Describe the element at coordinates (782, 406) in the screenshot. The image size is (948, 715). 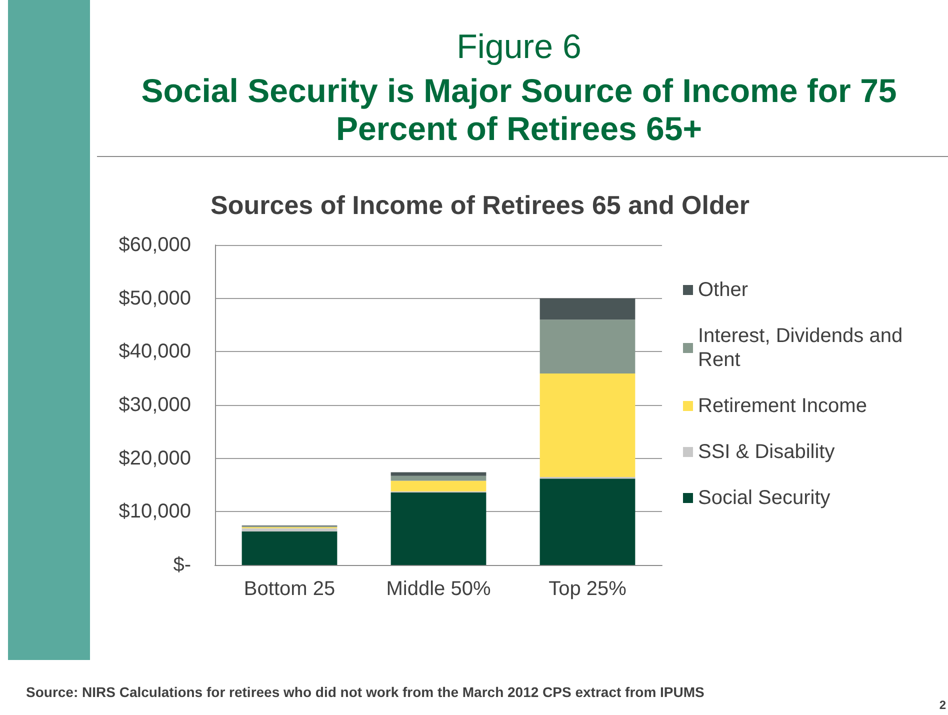
I see `legend-label: Retirement Income` at that location.